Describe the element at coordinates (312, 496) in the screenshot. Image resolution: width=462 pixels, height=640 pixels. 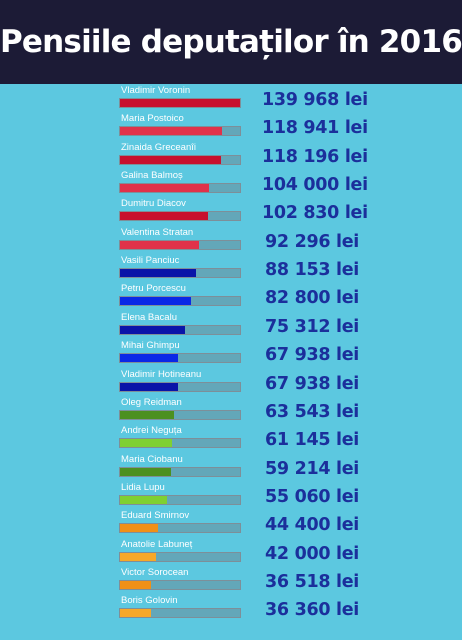
I see `value-label: 55 060 lei` at that location.